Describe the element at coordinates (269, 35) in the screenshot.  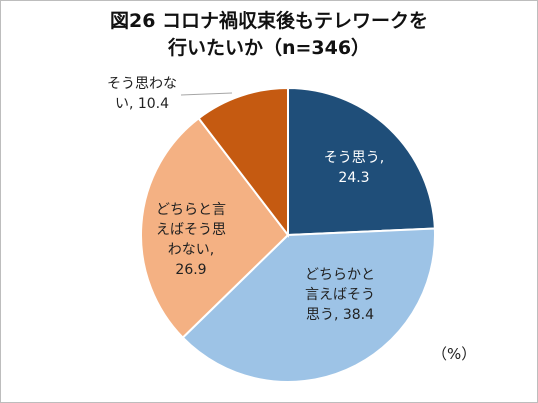
I see `chart-title: 図26 コロナ禍収束後もテレワークを 行いたいか（n=346）` at that location.